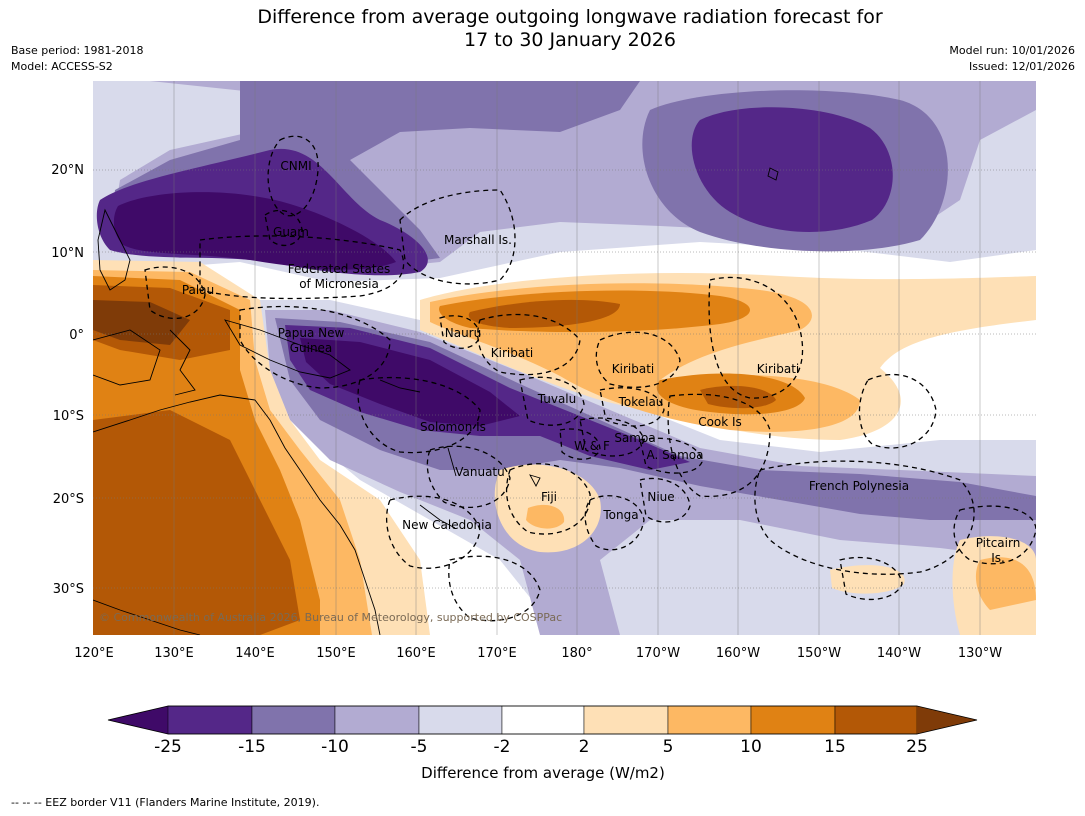  I want to click on label-niue: Niue, so click(660, 497).